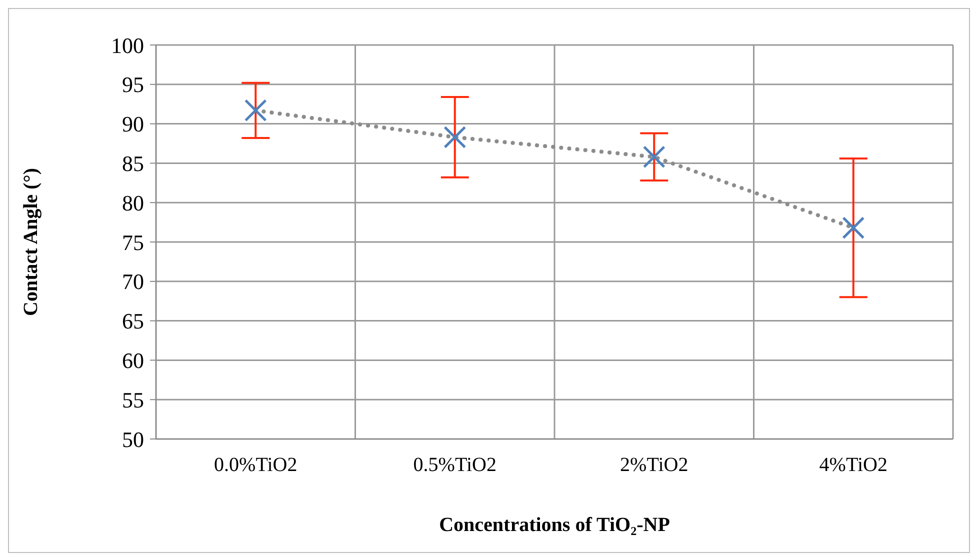 This screenshot has width=976, height=556. What do you see at coordinates (133, 203) in the screenshot?
I see `y-tick-label: 80` at bounding box center [133, 203].